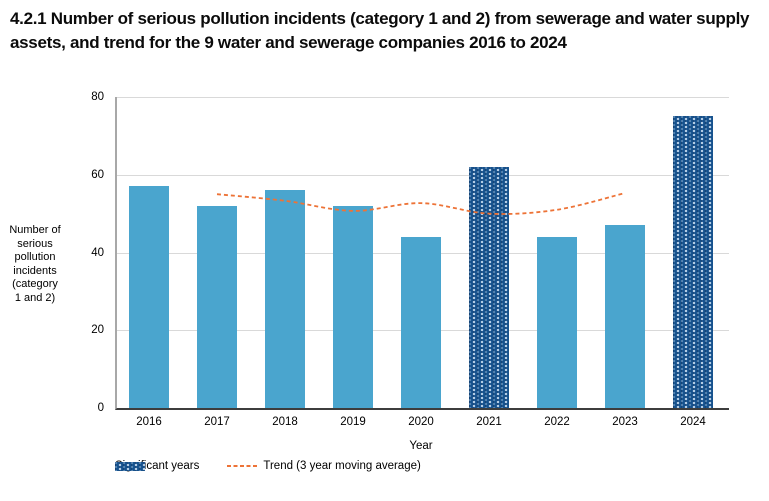  I want to click on y-tick-label-60: 60, so click(97, 174).